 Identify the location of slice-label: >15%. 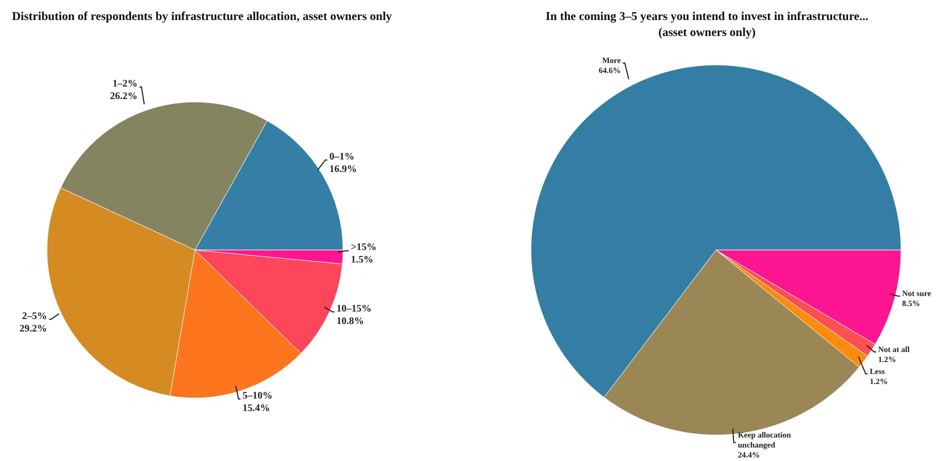
(363, 248).